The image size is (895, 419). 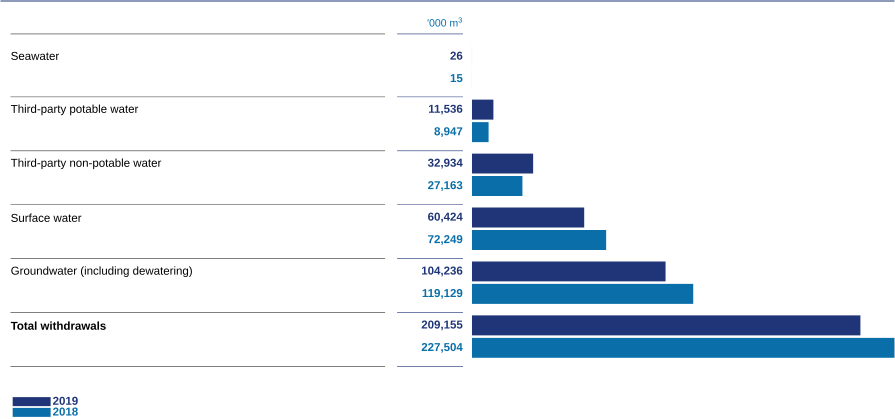 What do you see at coordinates (445, 109) in the screenshot?
I see `data-label: 11,536` at bounding box center [445, 109].